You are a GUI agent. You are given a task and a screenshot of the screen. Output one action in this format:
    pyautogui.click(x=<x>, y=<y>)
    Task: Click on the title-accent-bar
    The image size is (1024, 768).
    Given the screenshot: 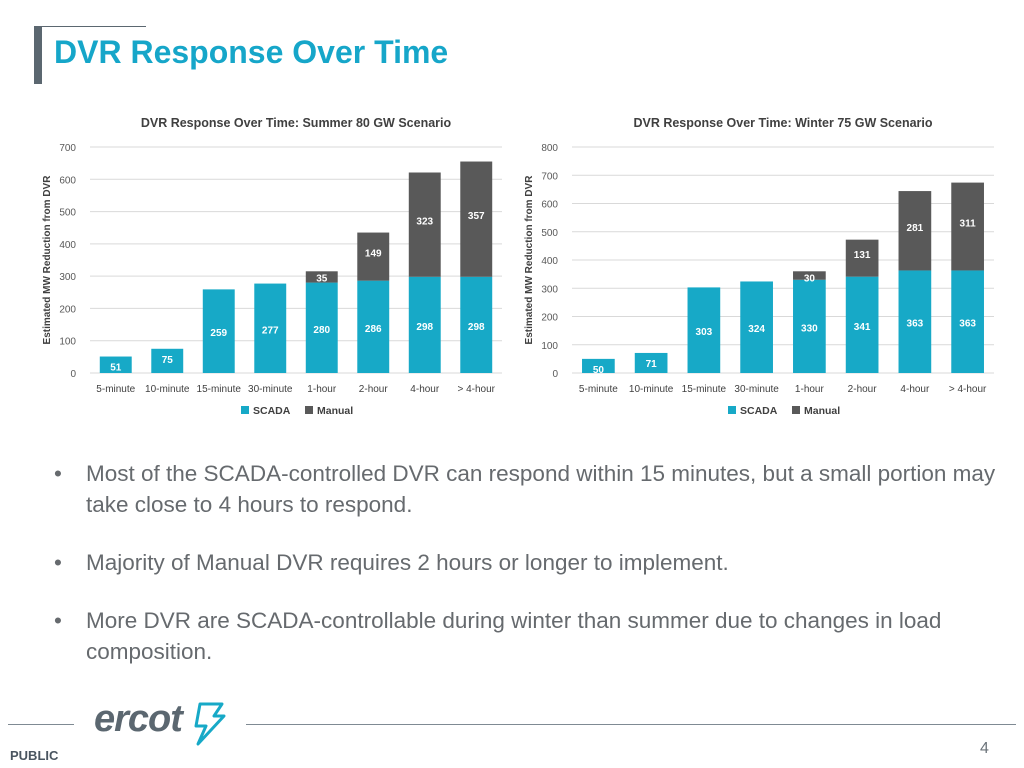 What is the action you would take?
    pyautogui.click(x=38, y=55)
    